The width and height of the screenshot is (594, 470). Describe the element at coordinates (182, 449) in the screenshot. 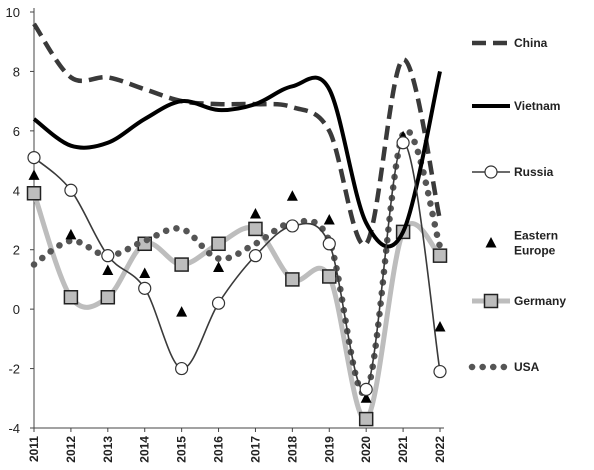

I see `x-tick-label: 2015` at that location.